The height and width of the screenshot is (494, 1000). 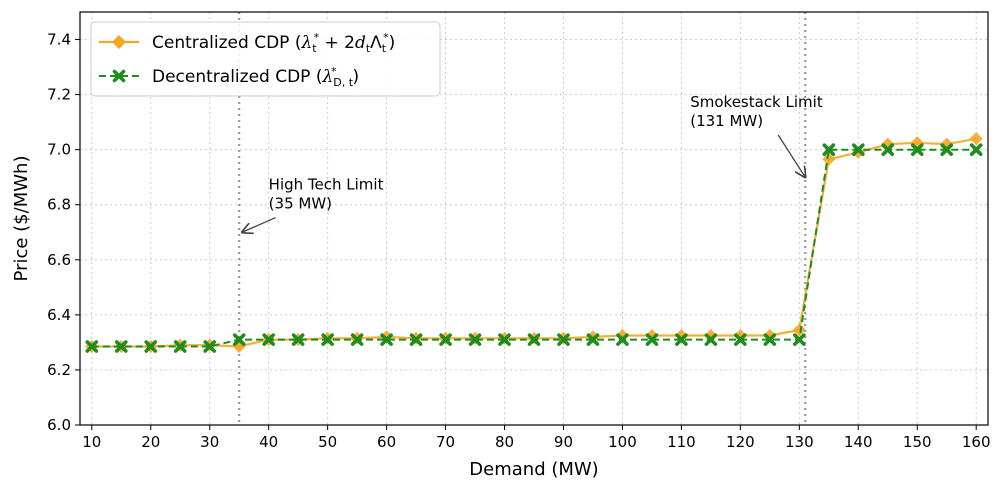 I want to click on annotation-title: Smokestack Limit, so click(x=756, y=102).